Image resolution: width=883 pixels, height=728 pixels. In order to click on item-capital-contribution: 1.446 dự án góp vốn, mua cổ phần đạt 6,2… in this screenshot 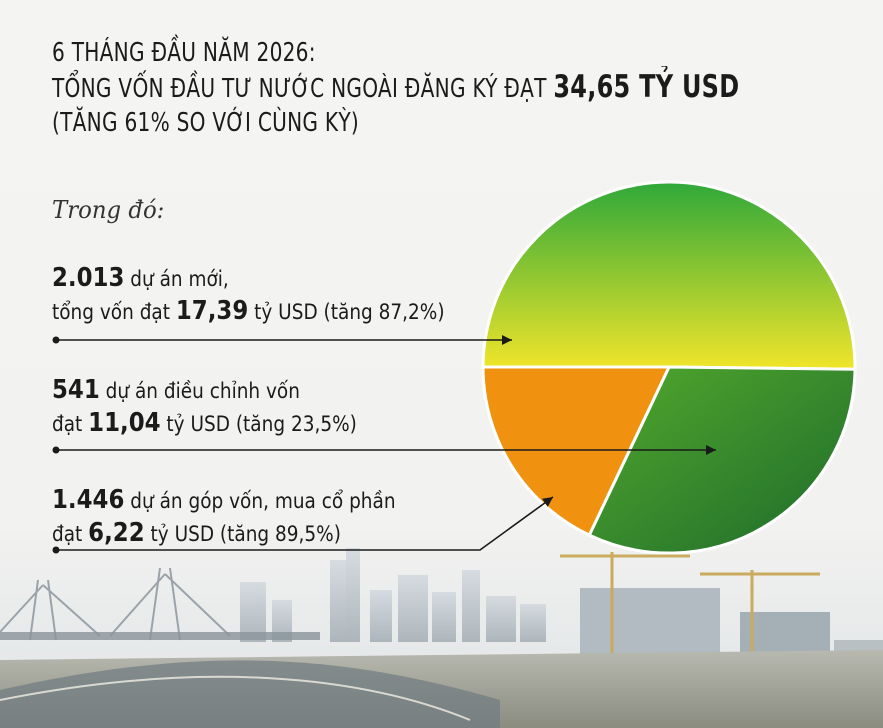, I will do `click(247, 517)`.